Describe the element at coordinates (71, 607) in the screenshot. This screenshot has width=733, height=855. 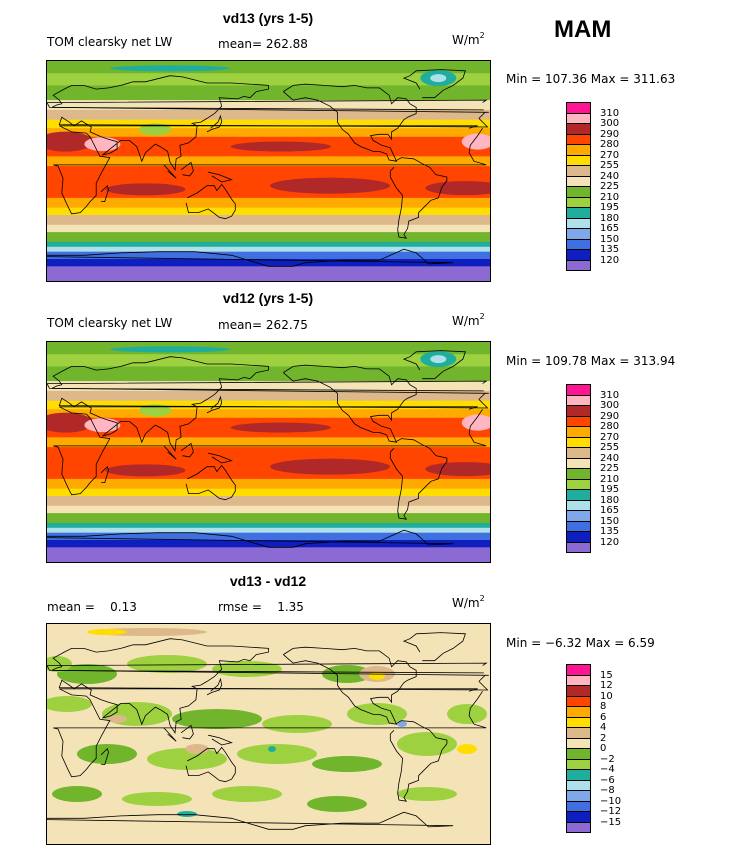
I see `panel-3-mean-label: mean =` at that location.